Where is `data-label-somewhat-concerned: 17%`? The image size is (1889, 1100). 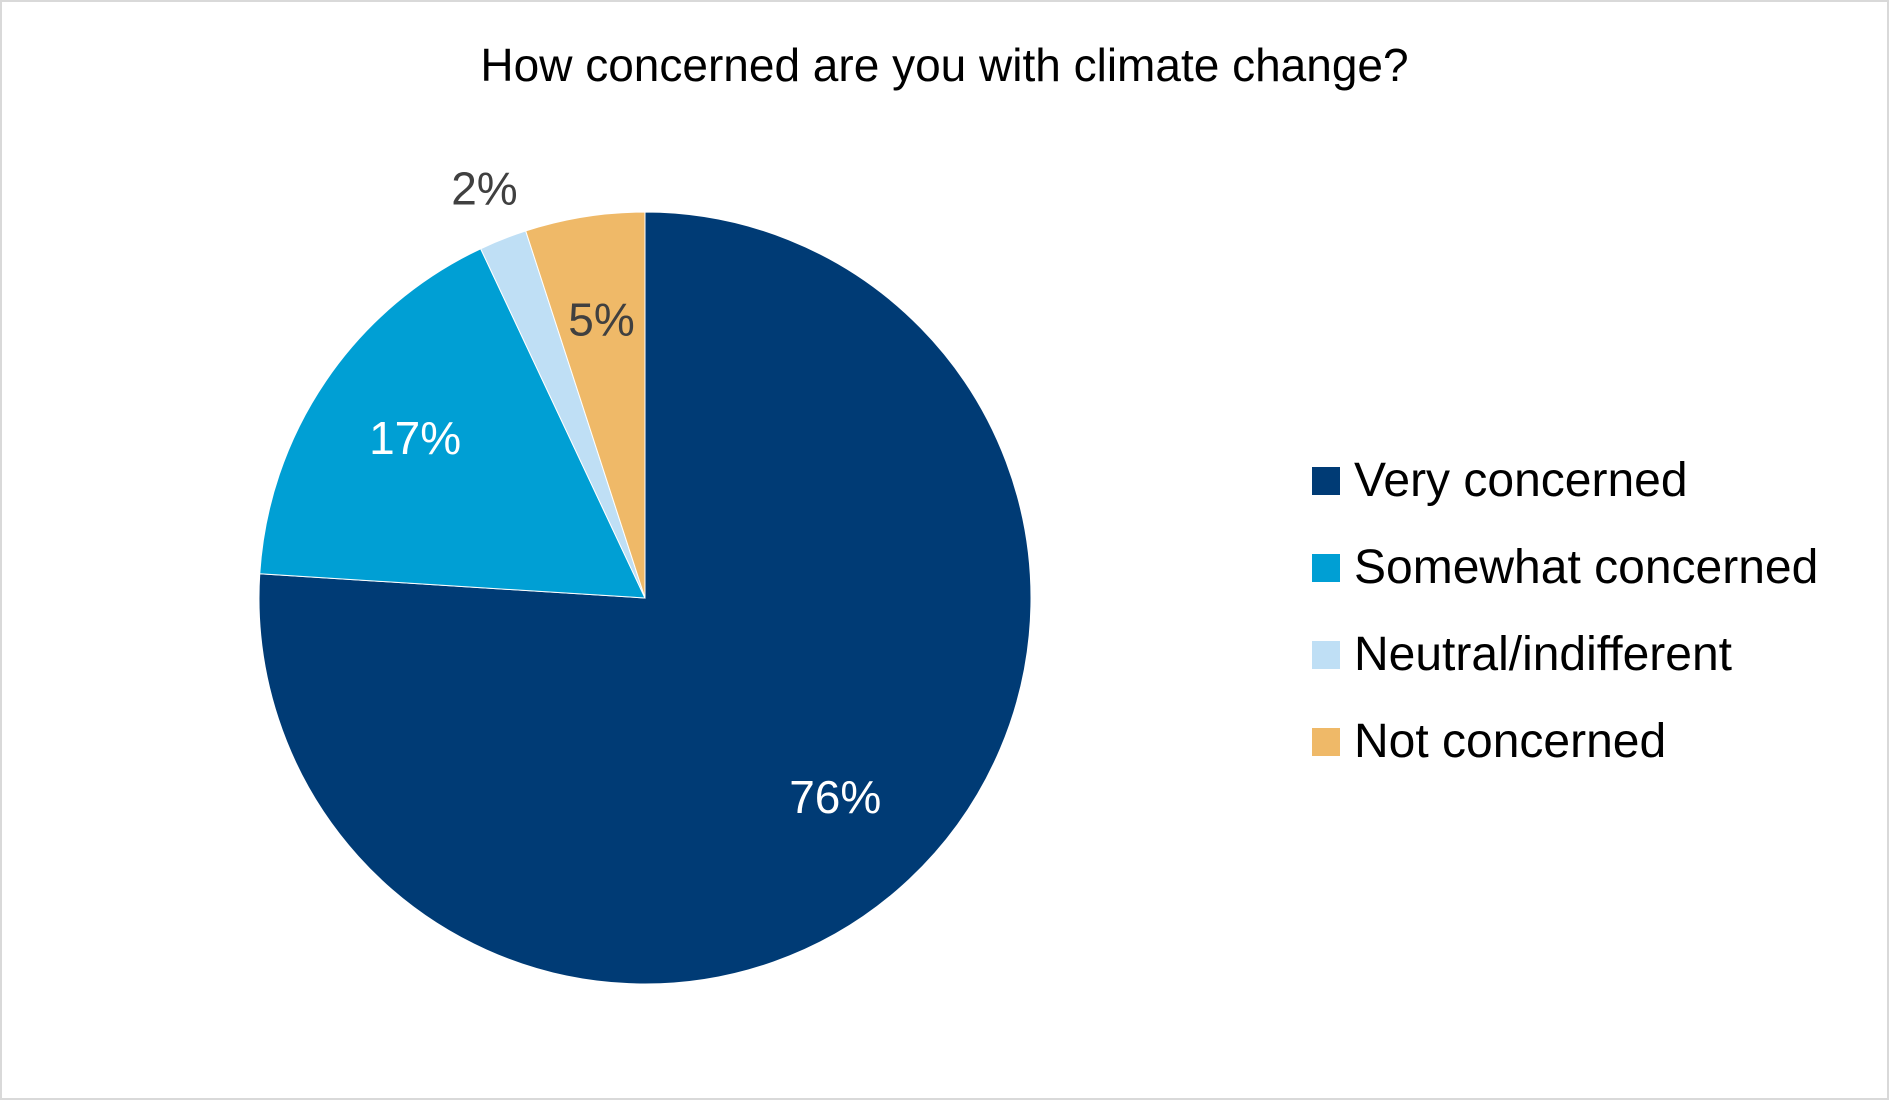 data-label-somewhat-concerned: 17% is located at coordinates (415, 438).